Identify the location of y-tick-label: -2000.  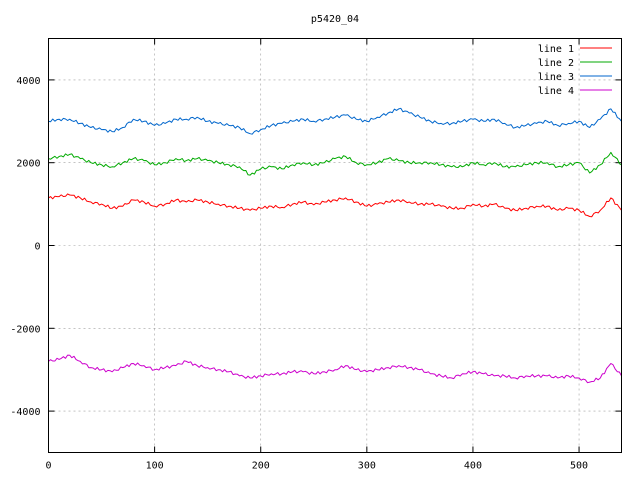
(25, 329).